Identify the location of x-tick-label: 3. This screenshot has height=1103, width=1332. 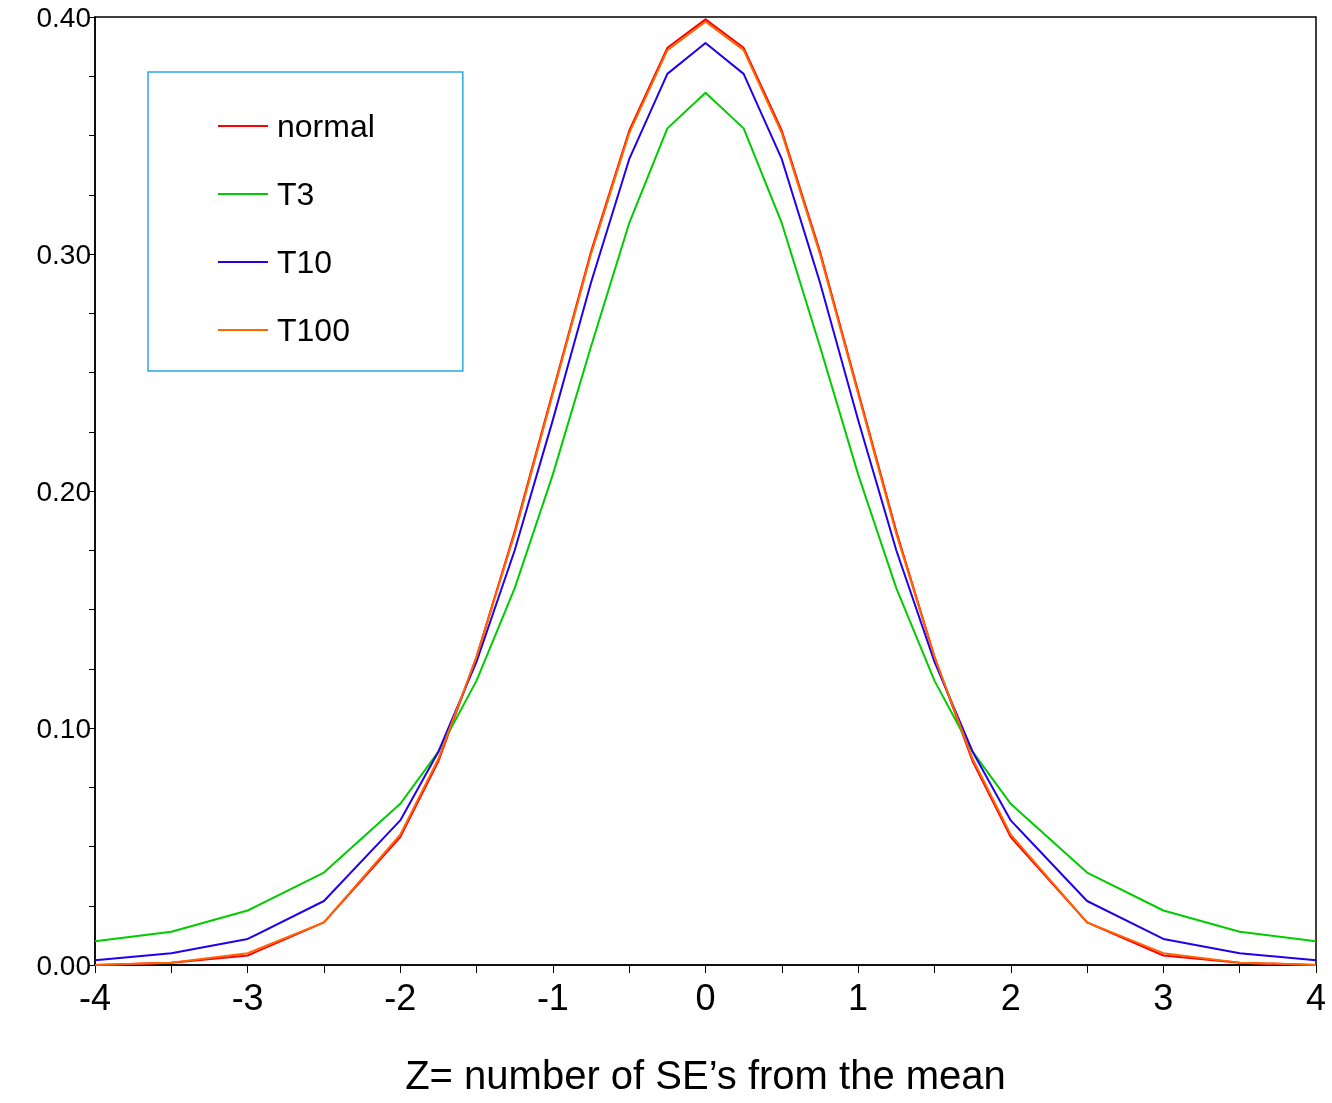
(1163, 997).